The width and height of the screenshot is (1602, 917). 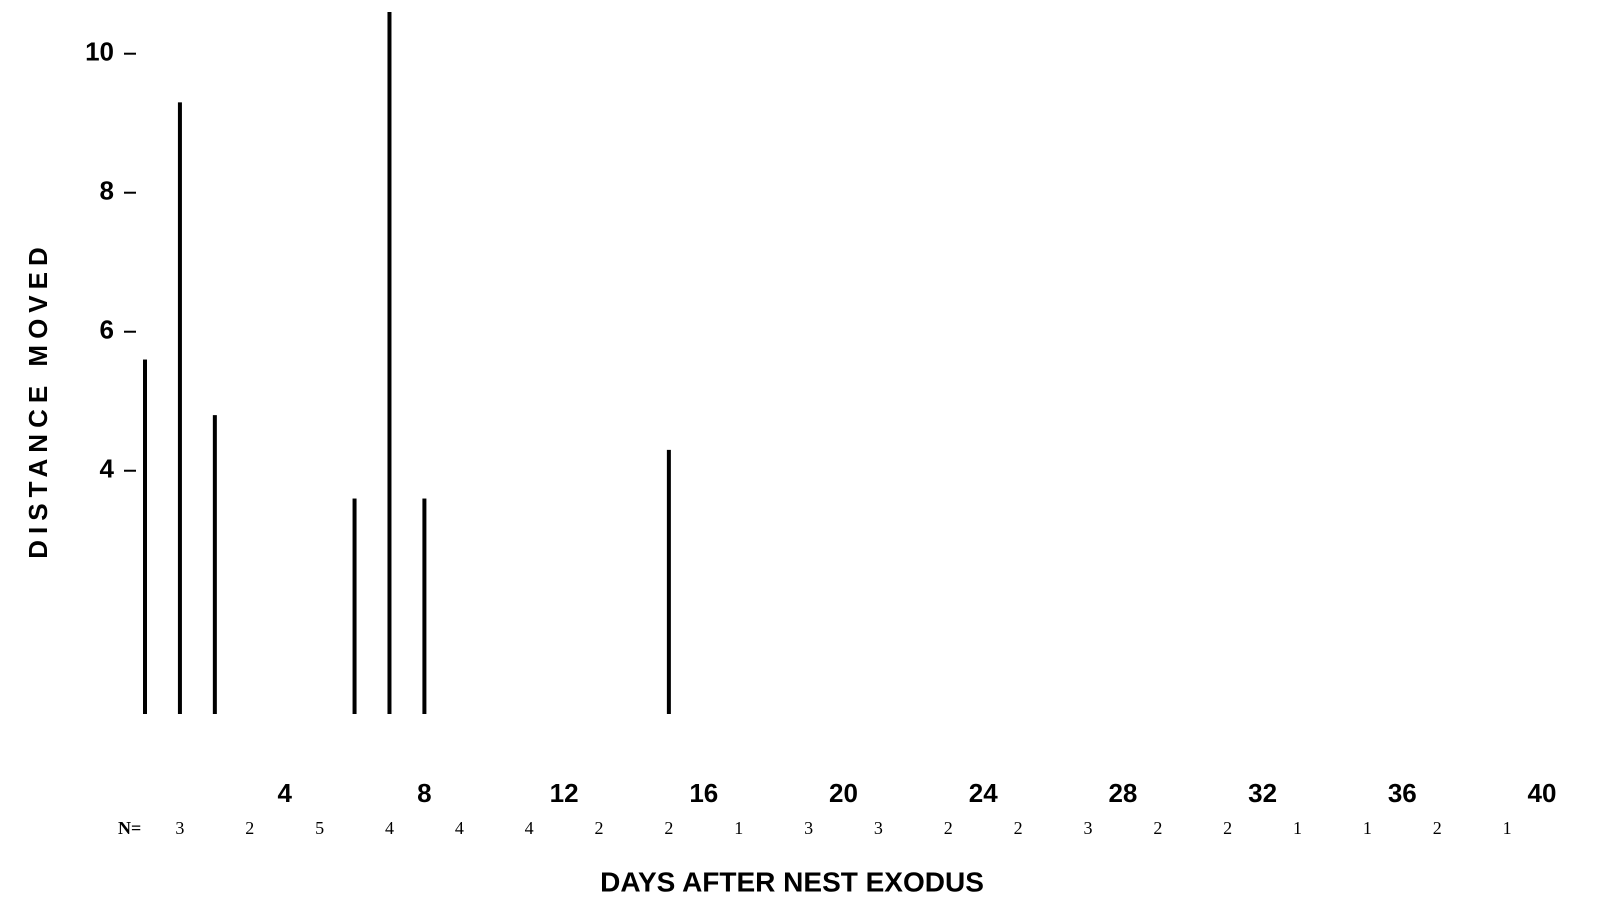 I want to click on x-tick-label: 12, so click(x=564, y=793).